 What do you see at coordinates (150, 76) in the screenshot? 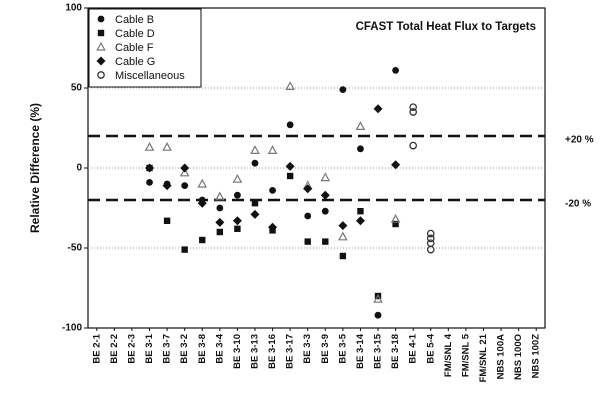
I see `legend-label: Miscellaneous` at bounding box center [150, 76].